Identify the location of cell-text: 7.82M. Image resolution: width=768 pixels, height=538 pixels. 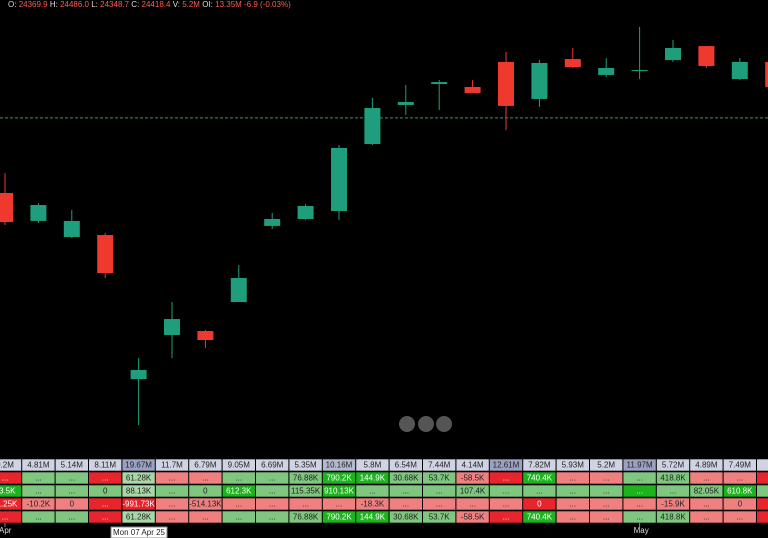
(539, 465).